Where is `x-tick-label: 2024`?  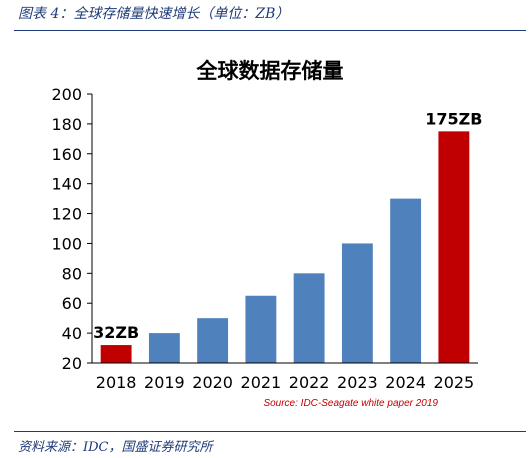 x-tick-label: 2024 is located at coordinates (405, 382).